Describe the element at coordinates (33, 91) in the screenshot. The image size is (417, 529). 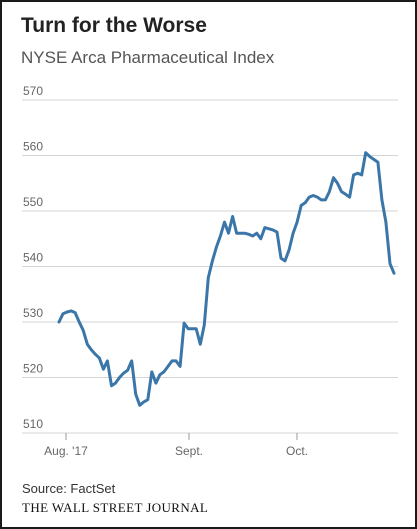
I see `y-tick-label: 570` at that location.